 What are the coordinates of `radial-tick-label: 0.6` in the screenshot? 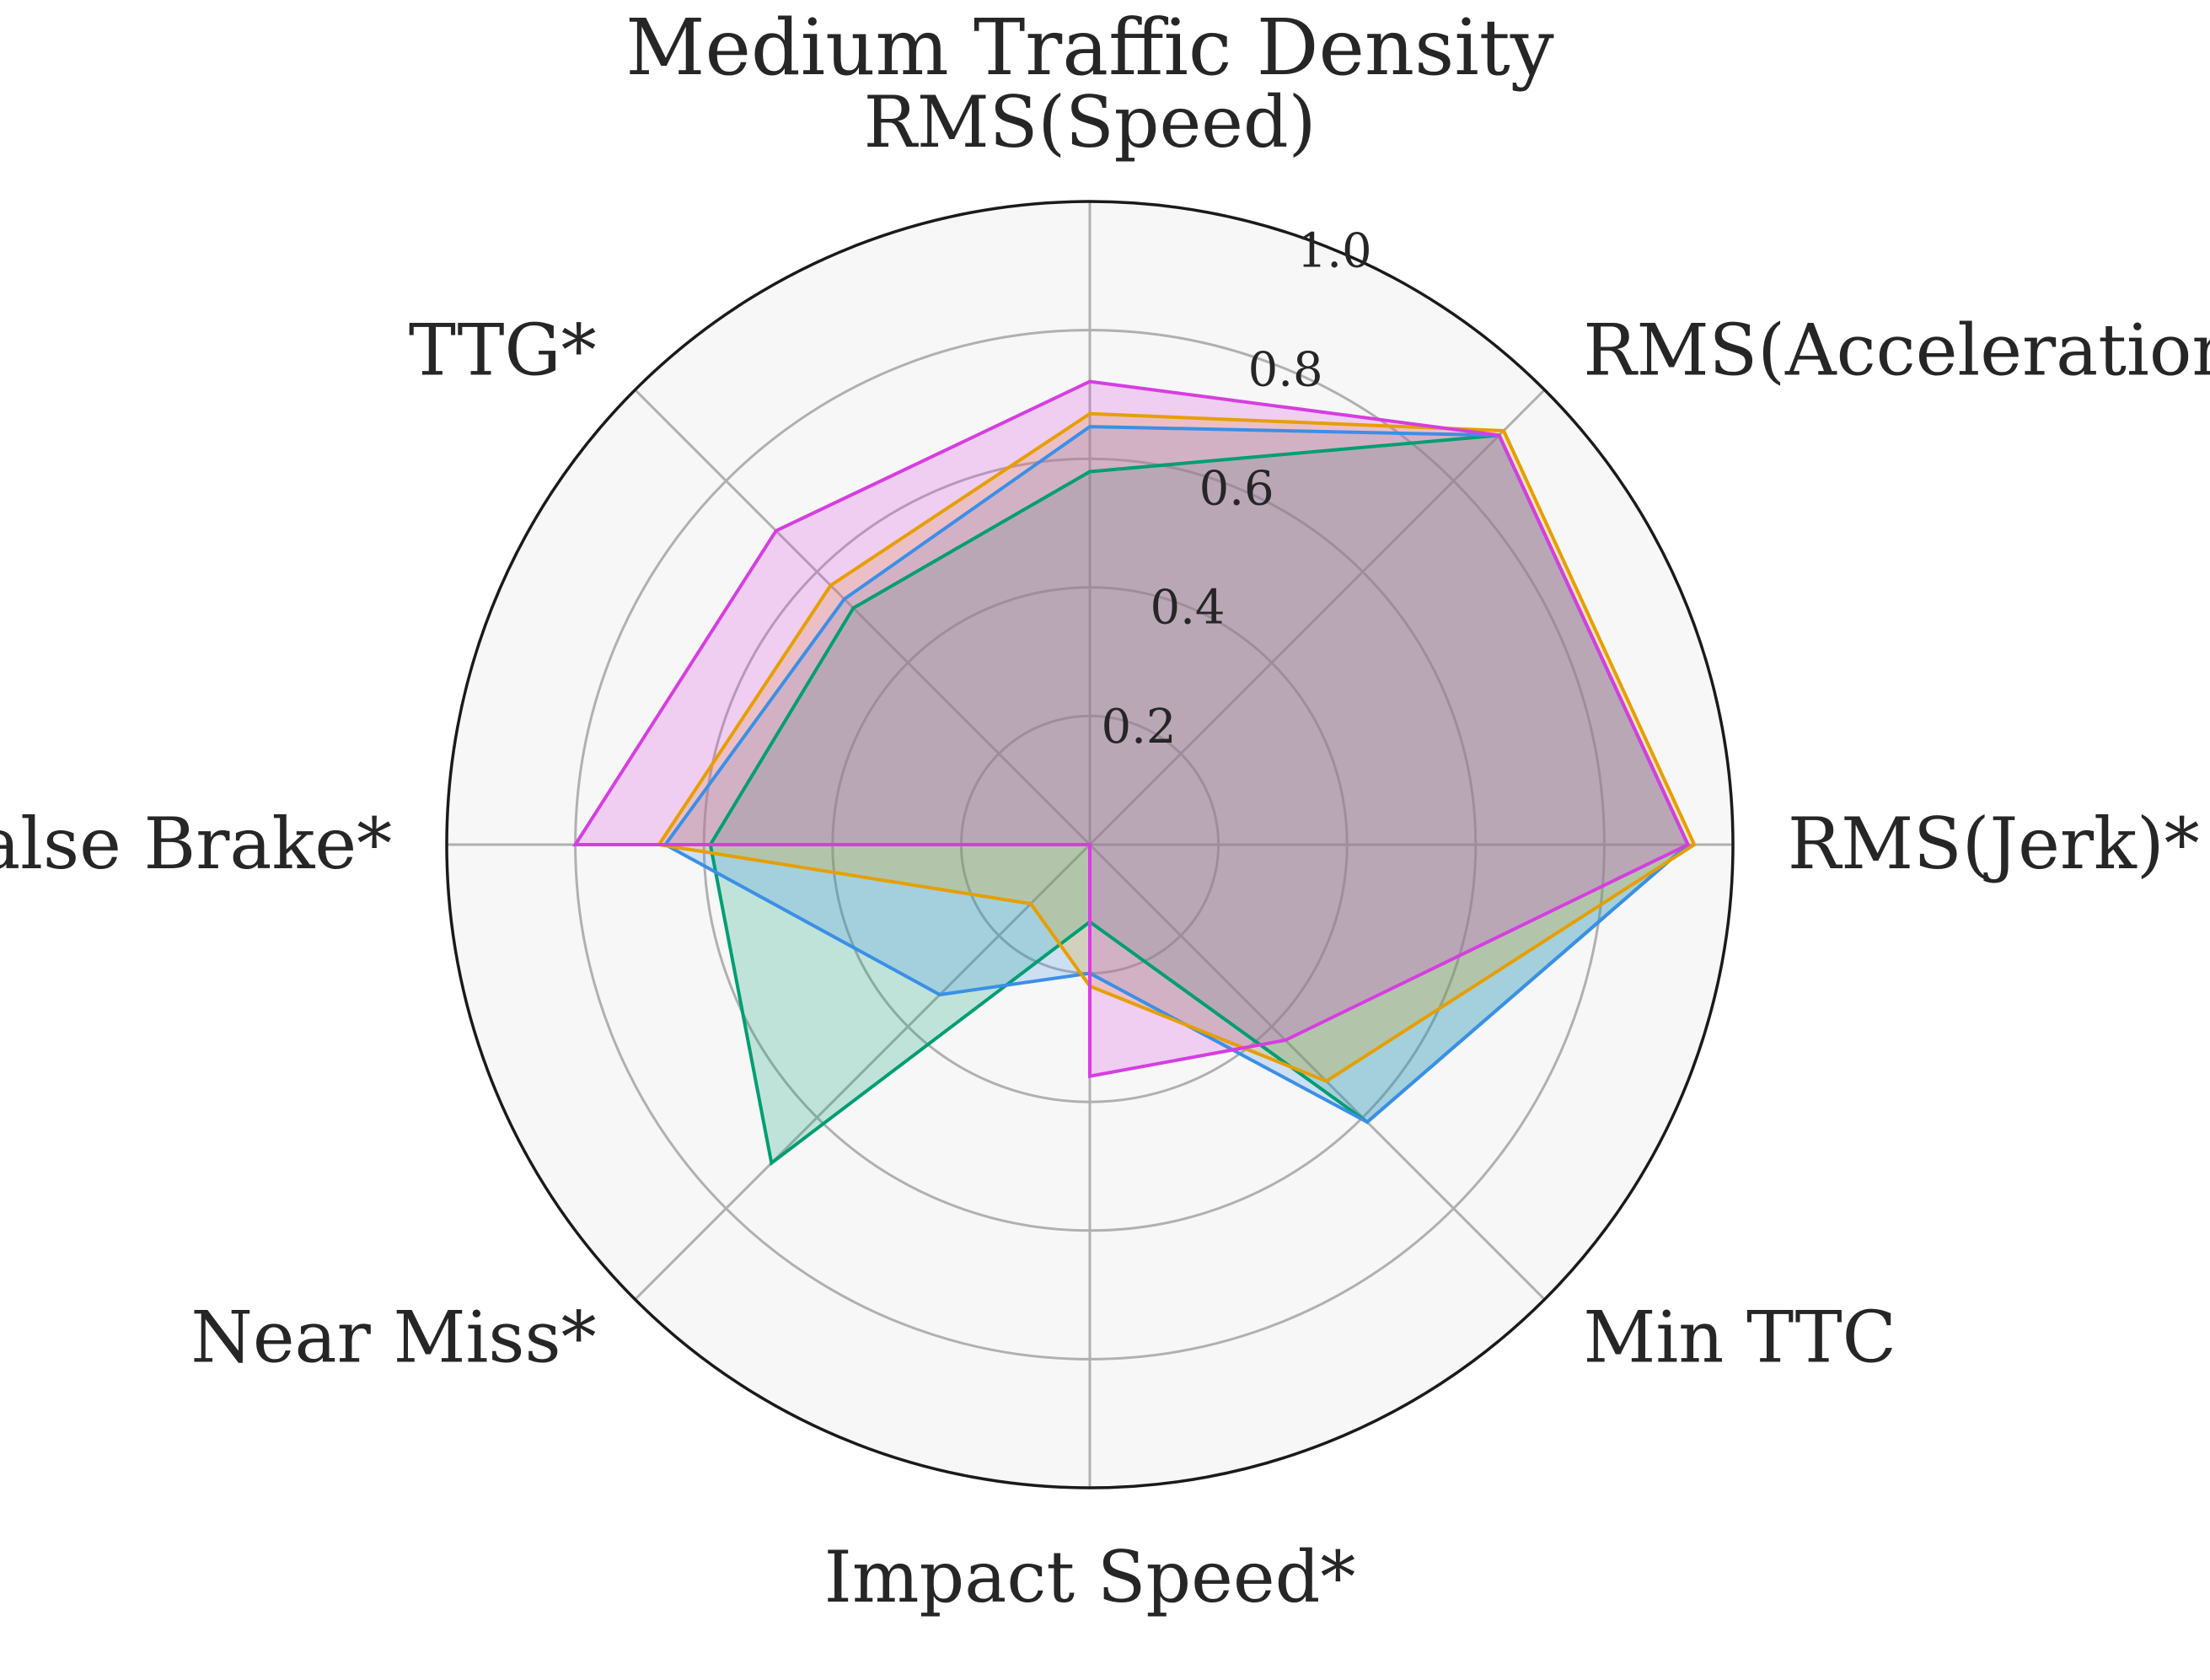 It's located at (1236, 489).